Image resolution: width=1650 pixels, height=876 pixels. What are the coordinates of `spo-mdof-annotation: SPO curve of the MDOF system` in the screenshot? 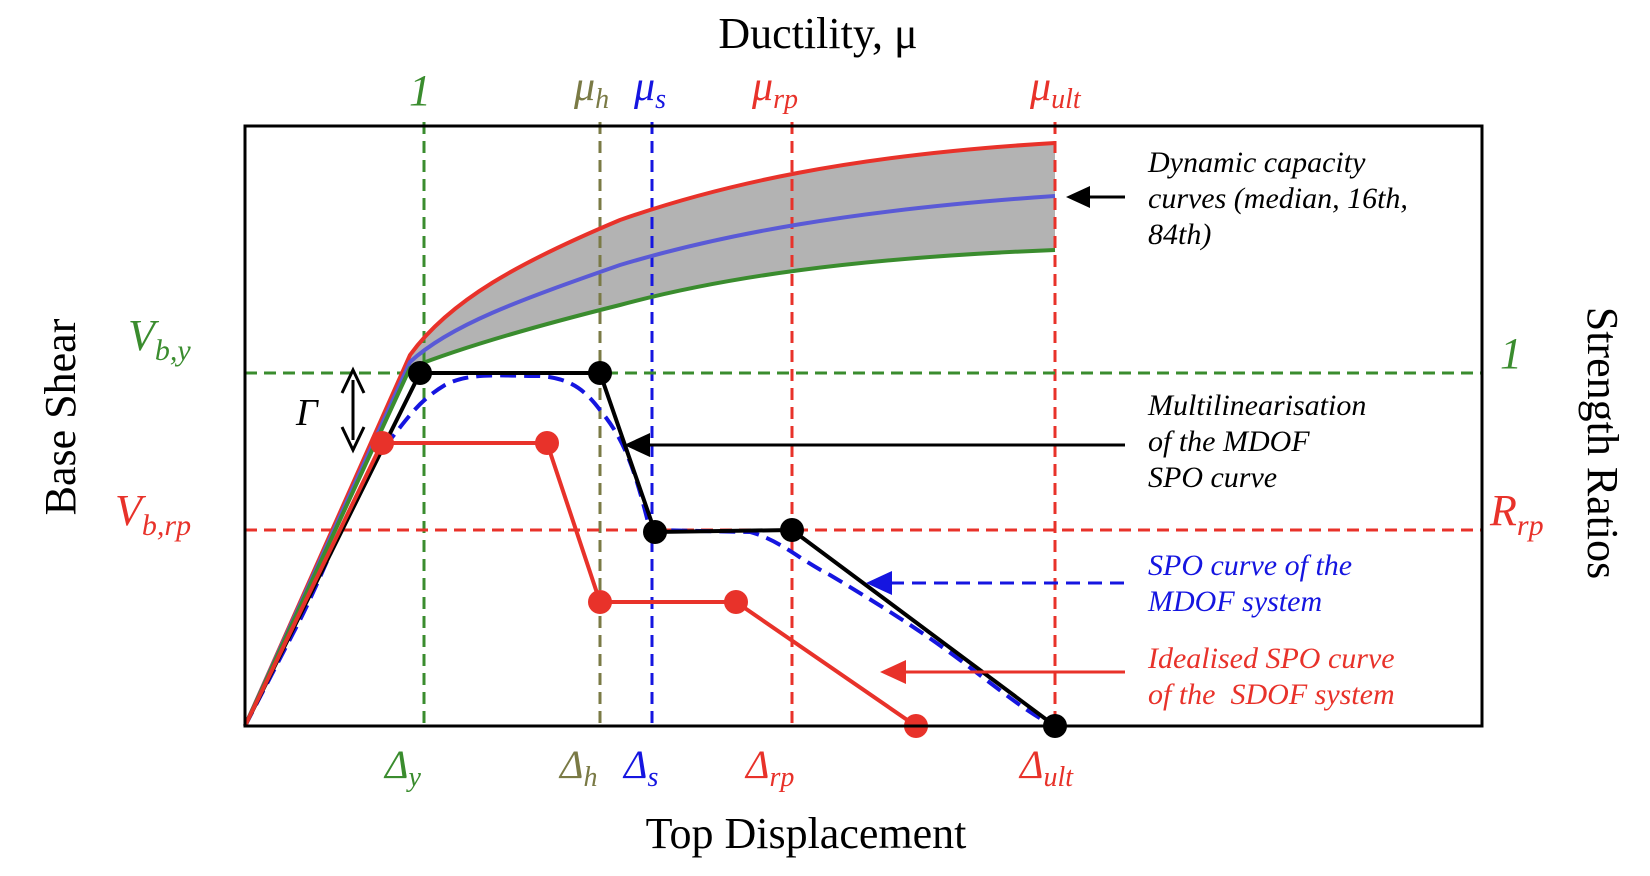 It's located at (1253, 583).